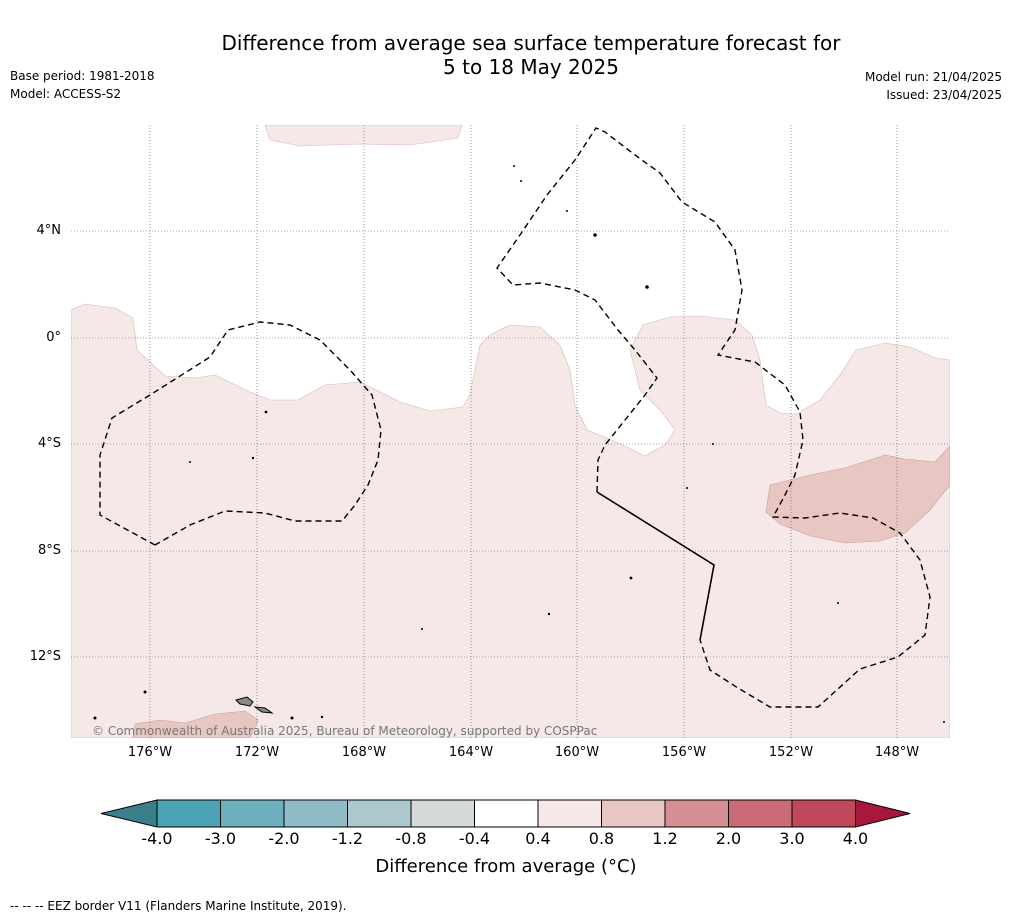  What do you see at coordinates (577, 752) in the screenshot?
I see `lon-label-160w: 160°W` at bounding box center [577, 752].